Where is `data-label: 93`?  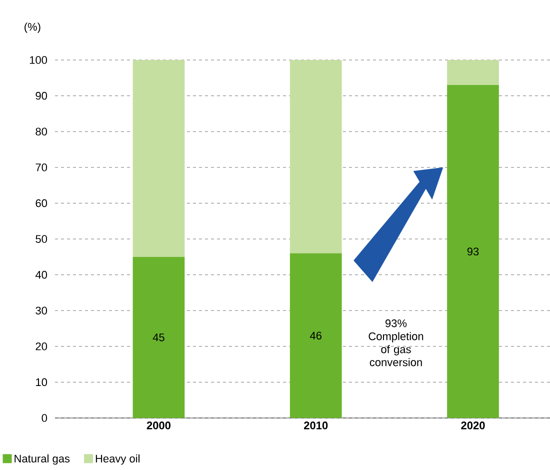 data-label: 93 is located at coordinates (473, 252).